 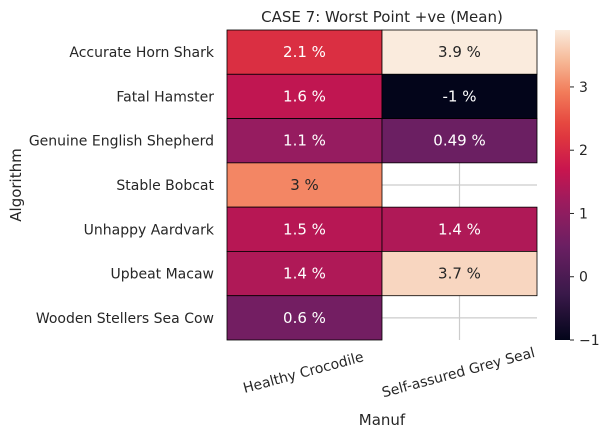 I want to click on colorbar-tick-label: 3, so click(x=583, y=88).